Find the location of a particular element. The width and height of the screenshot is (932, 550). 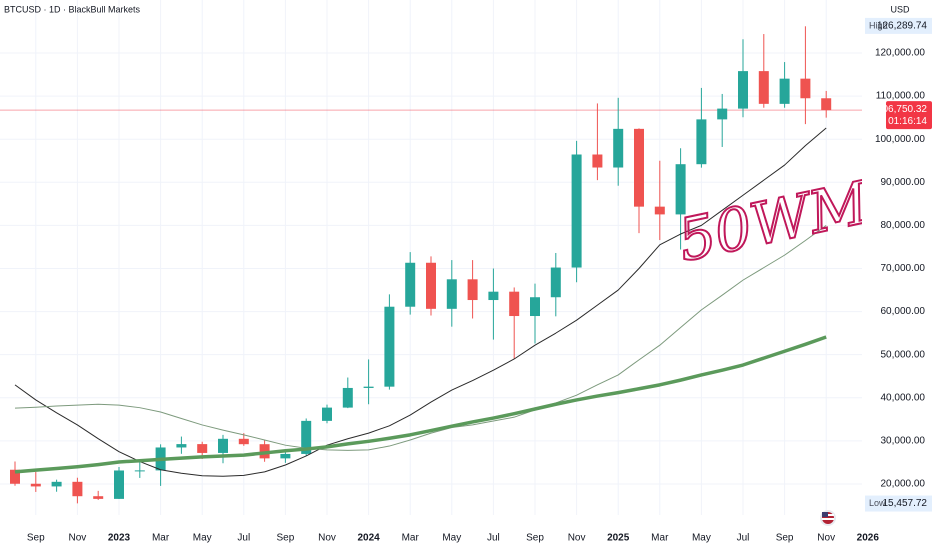

y-tick-label: 110,000.00 is located at coordinates (901, 96).